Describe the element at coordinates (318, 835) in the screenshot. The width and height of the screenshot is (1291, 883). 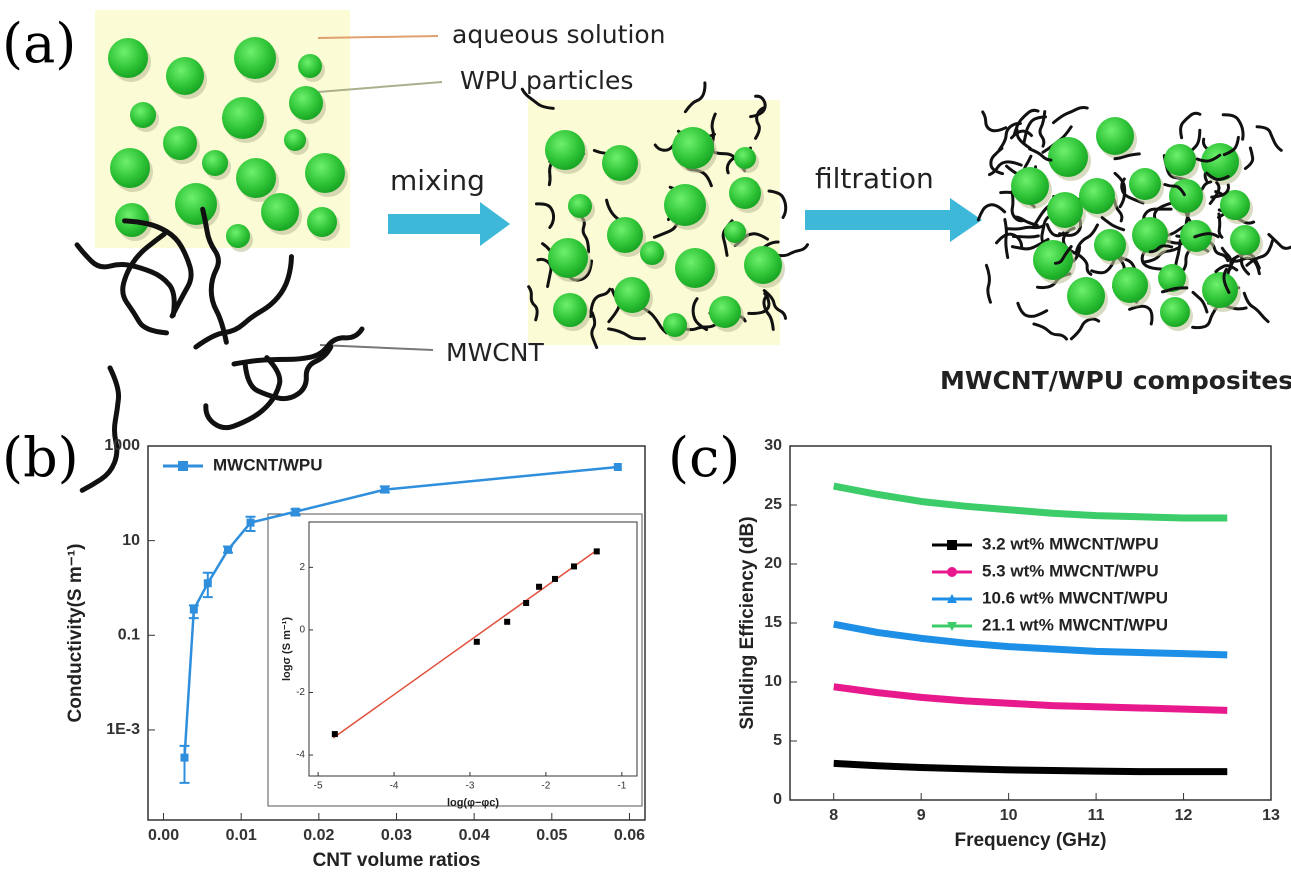
I see `x-tick-label: 0.02` at that location.